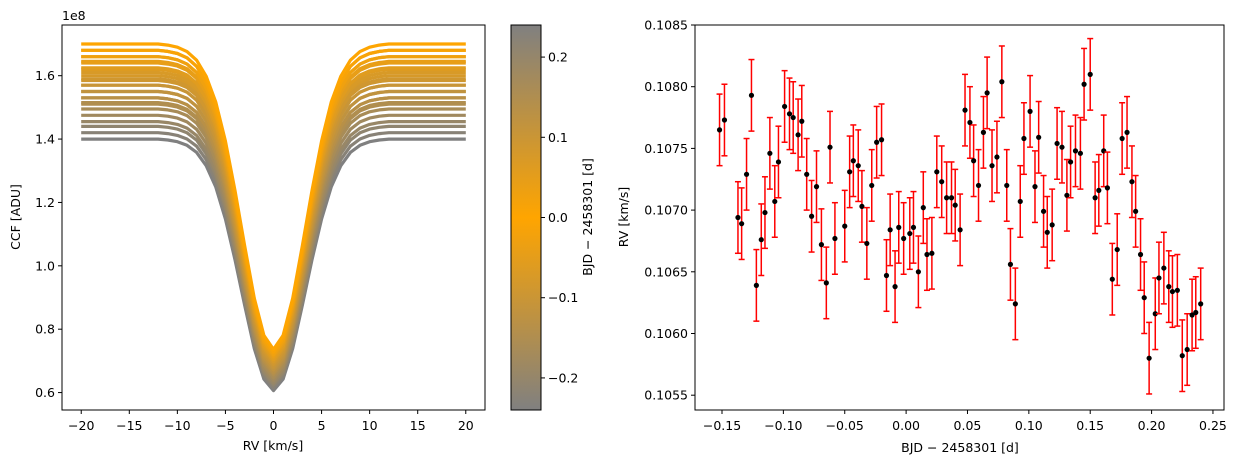  What do you see at coordinates (45, 202) in the screenshot?
I see `y-tick-label: 1.2` at bounding box center [45, 202].